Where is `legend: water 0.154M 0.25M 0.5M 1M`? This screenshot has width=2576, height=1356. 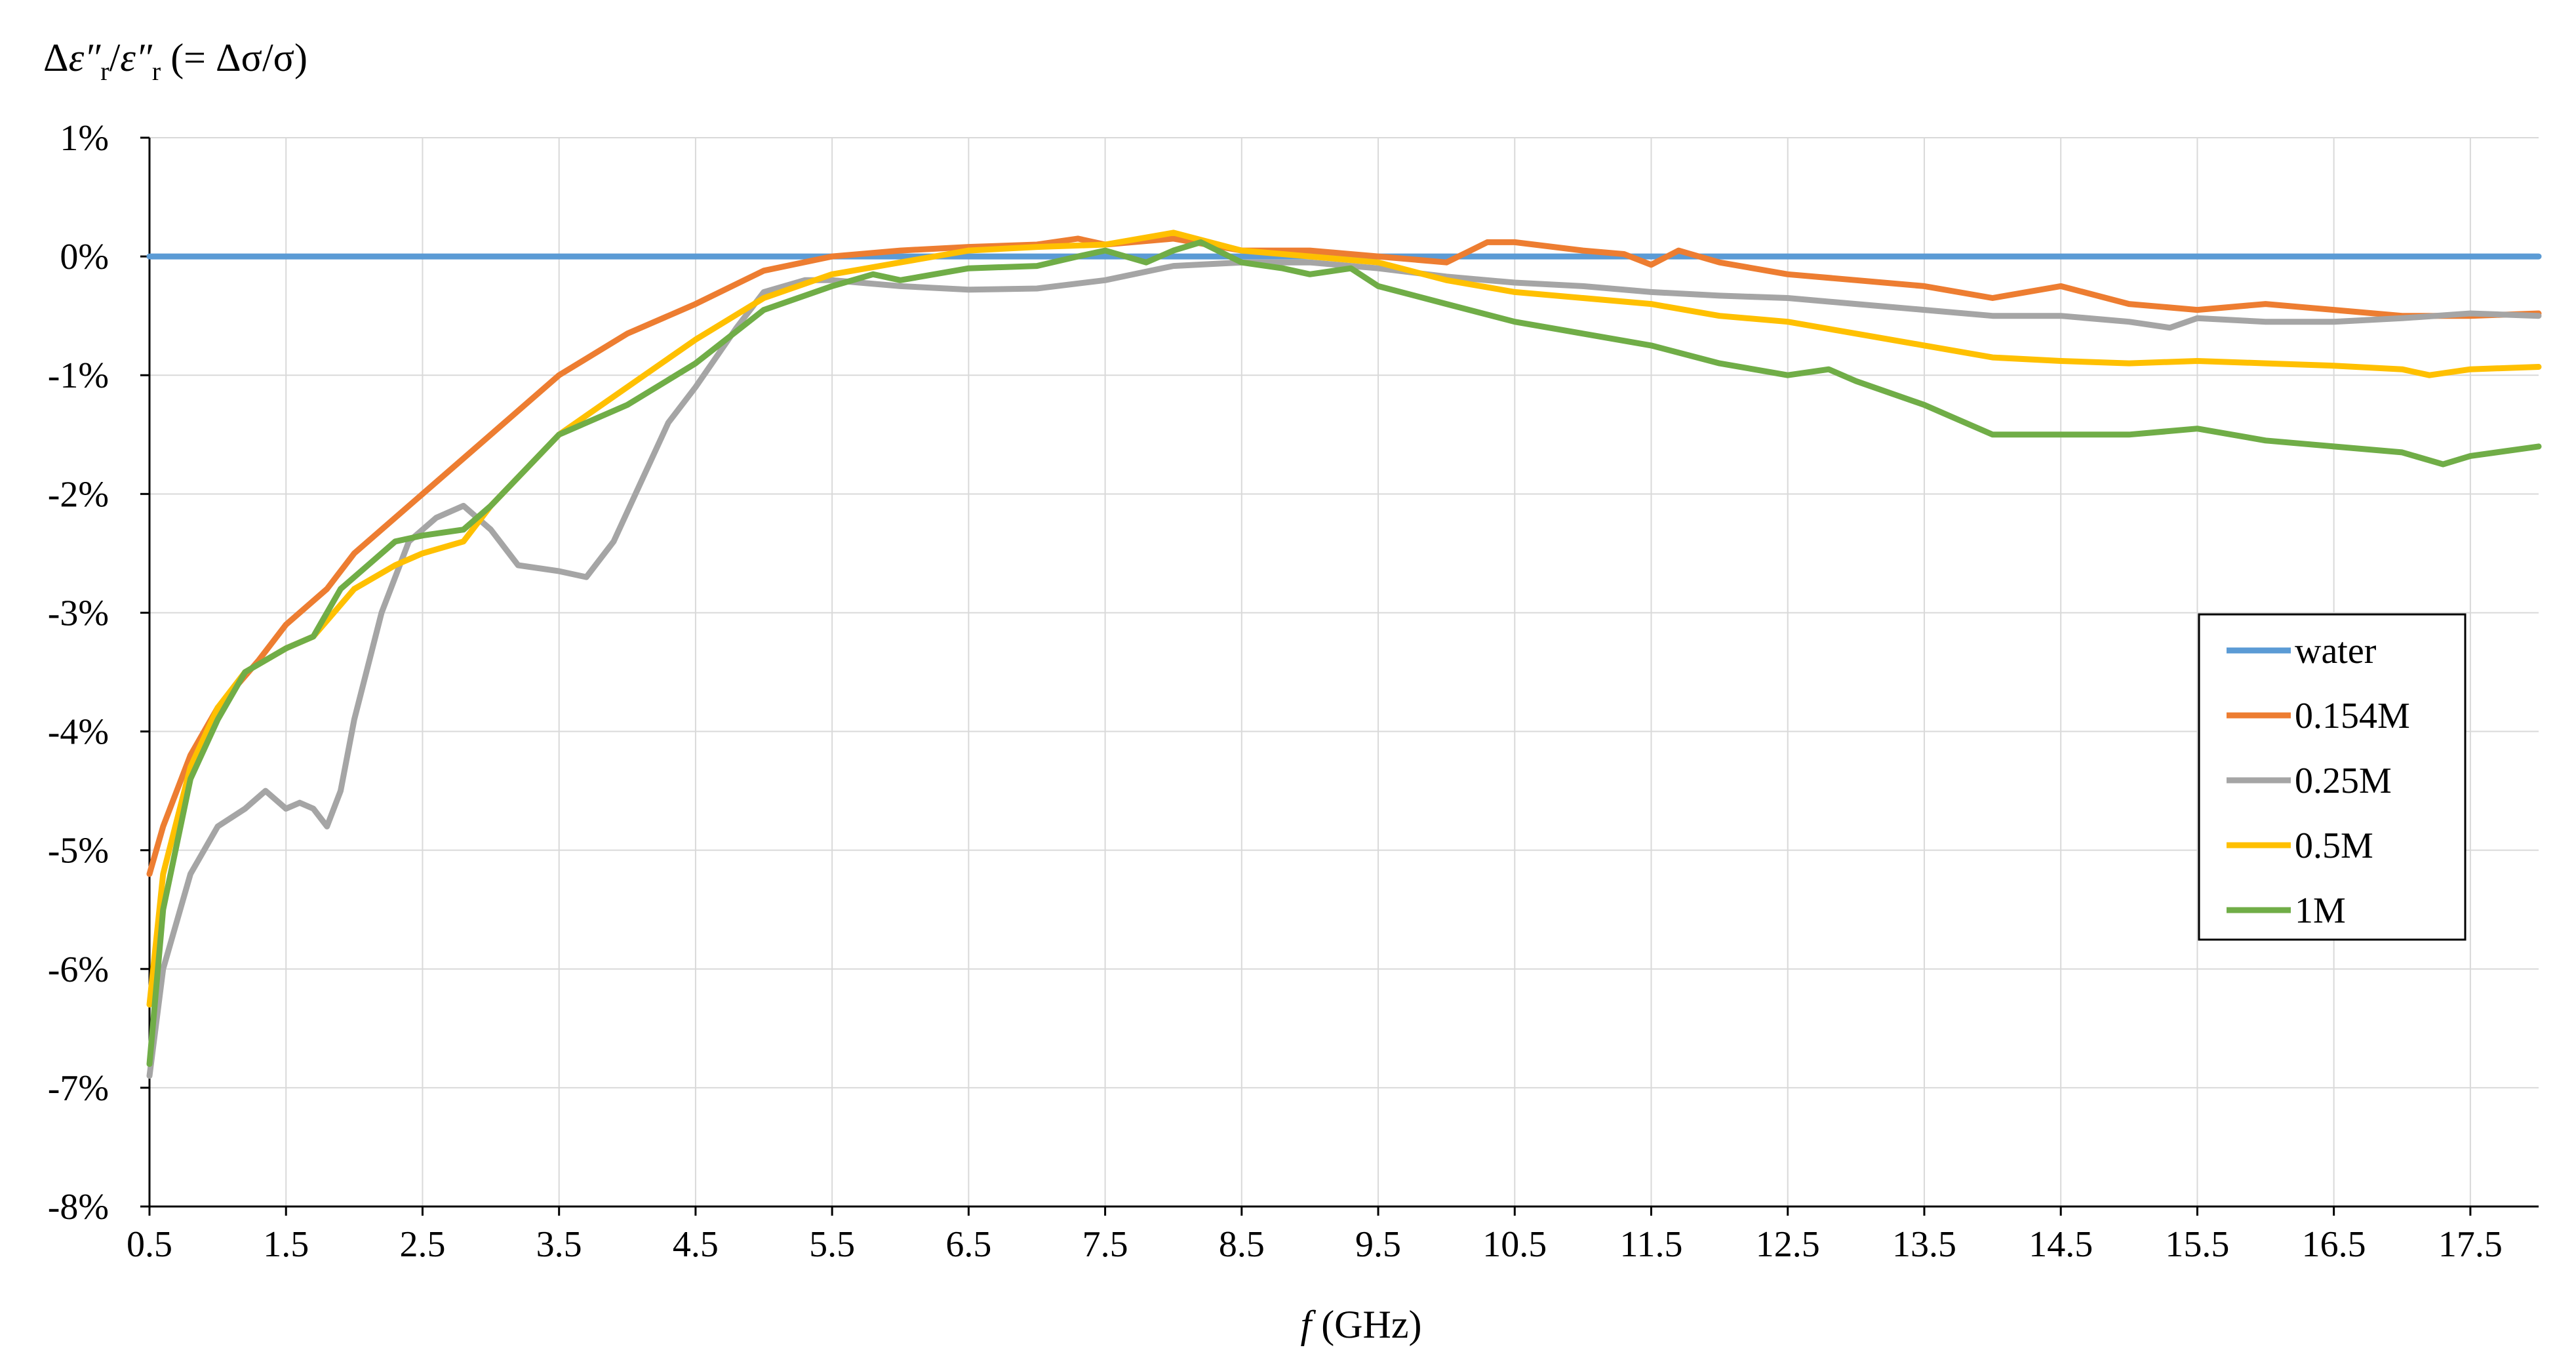 legend: water 0.154M 0.25M 0.5M 1M is located at coordinates (2332, 777).